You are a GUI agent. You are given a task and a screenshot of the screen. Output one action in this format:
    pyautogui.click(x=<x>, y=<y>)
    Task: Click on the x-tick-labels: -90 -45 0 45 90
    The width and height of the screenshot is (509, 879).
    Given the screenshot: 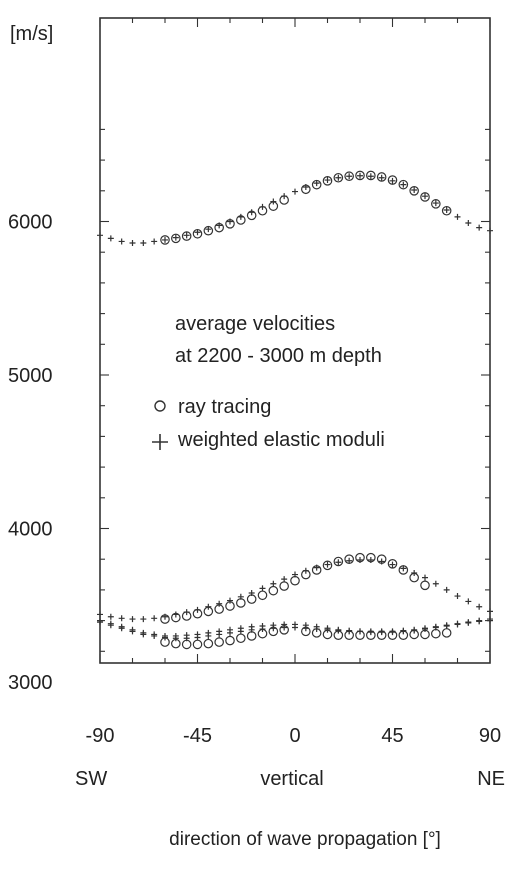 What is the action you would take?
    pyautogui.click(x=294, y=736)
    